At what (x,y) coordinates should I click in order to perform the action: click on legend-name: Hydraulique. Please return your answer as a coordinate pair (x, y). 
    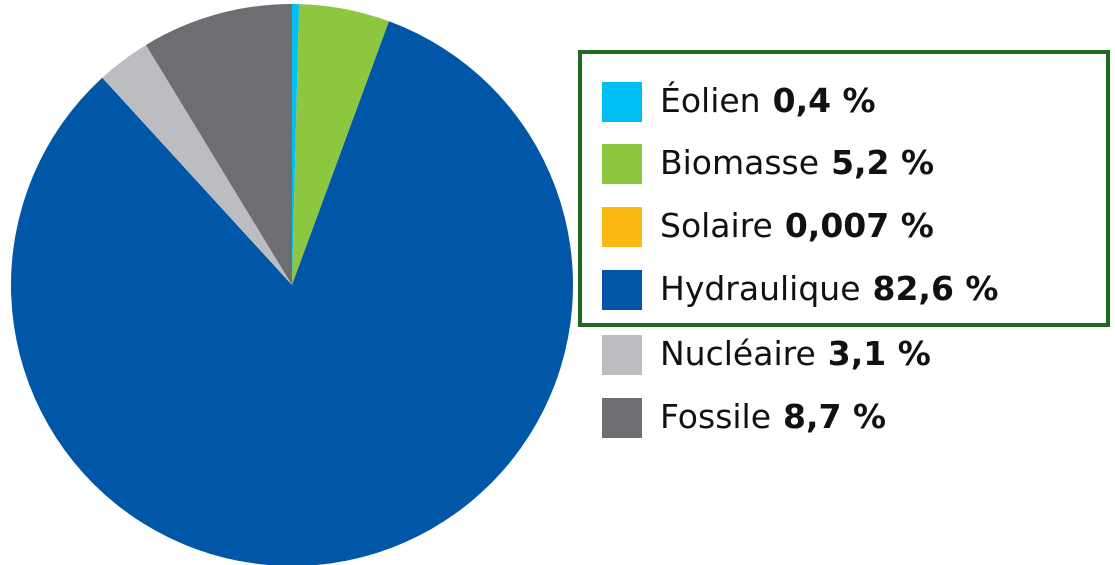
    Looking at the image, I should click on (760, 288).